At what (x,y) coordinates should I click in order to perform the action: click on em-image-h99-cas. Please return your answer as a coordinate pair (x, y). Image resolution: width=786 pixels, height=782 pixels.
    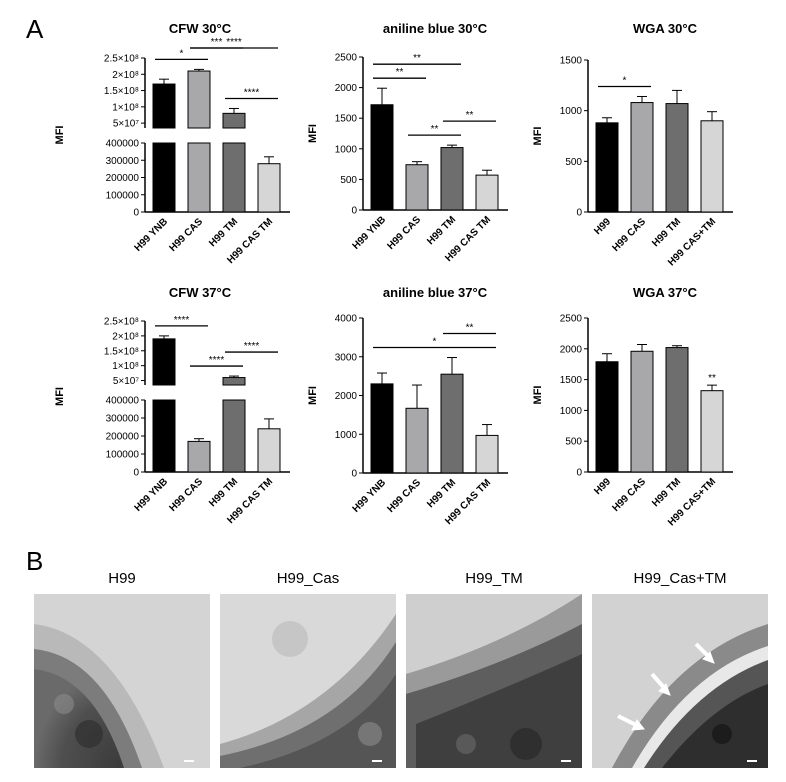
    Looking at the image, I should click on (308, 681).